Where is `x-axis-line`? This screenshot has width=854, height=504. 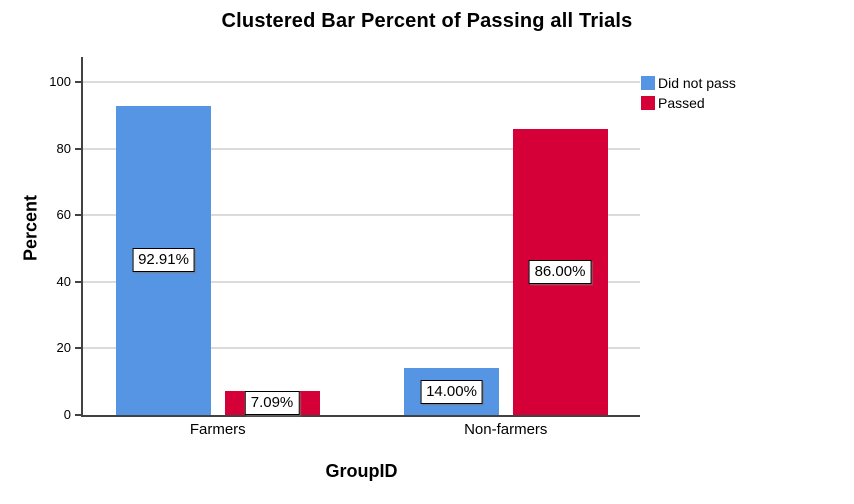
x-axis-line is located at coordinates (360, 416).